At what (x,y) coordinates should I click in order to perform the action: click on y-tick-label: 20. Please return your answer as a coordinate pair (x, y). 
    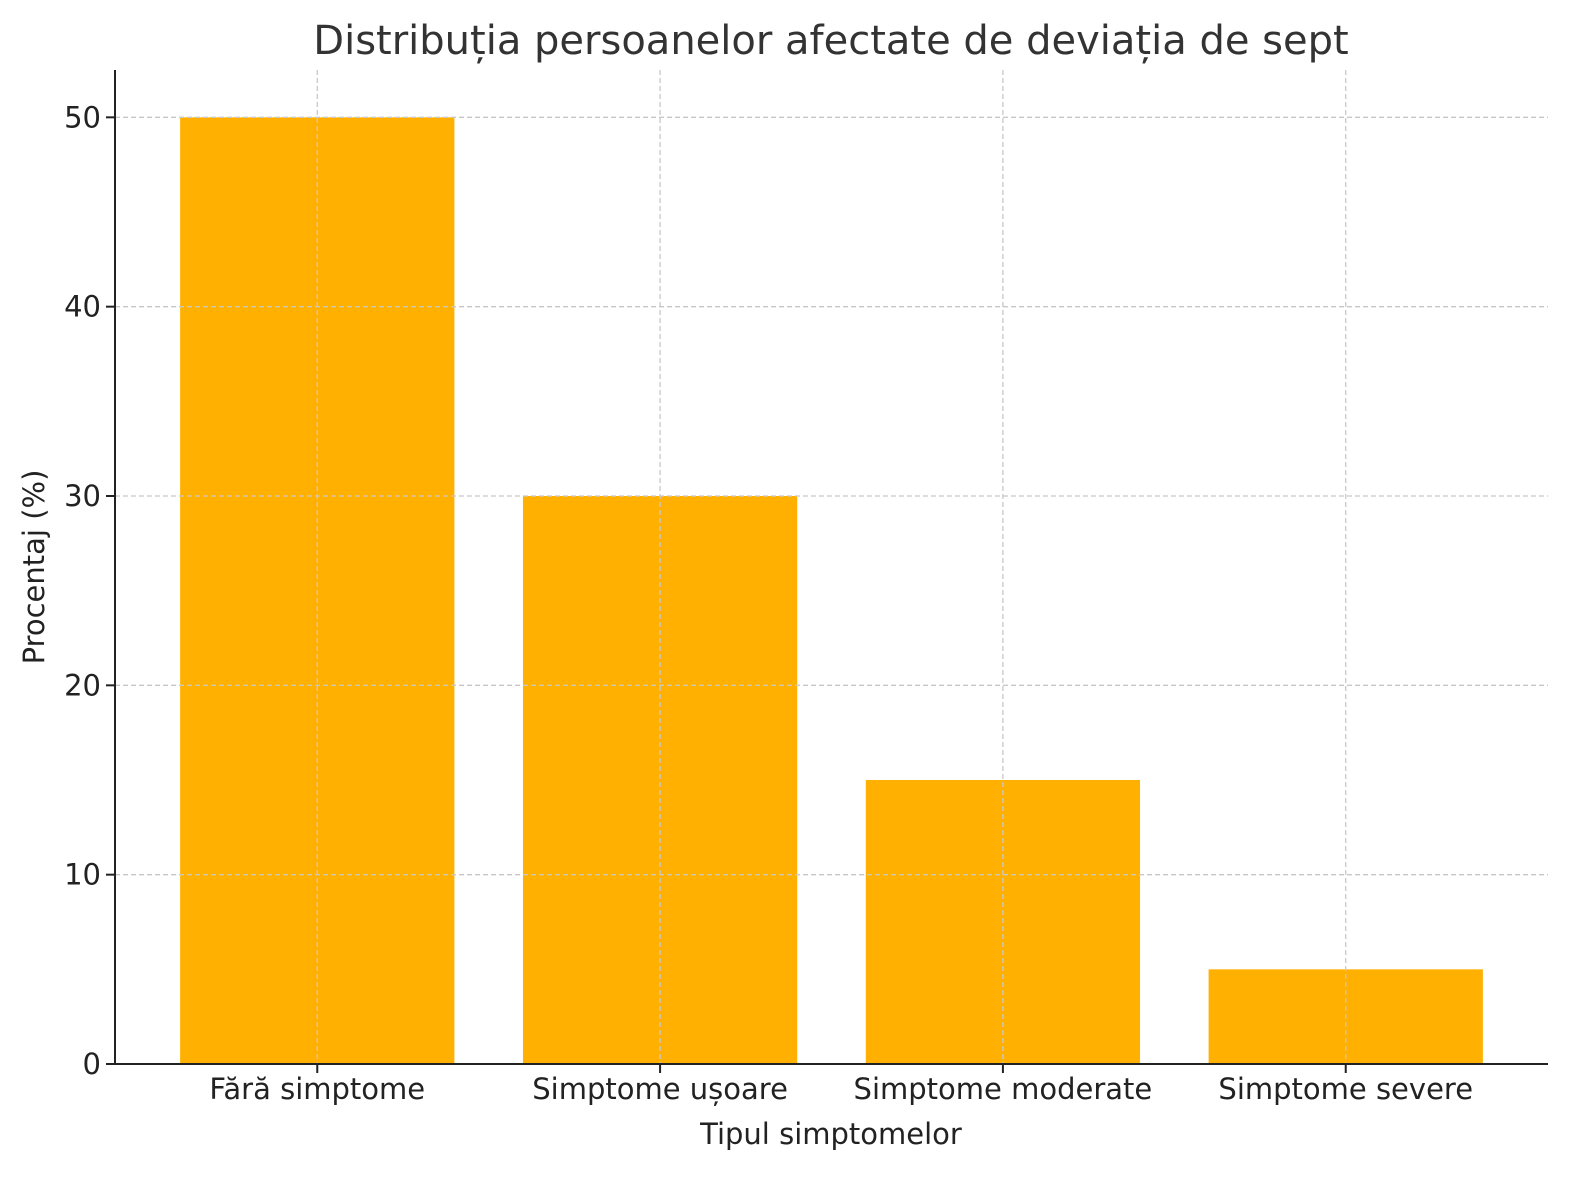
    Looking at the image, I should click on (82, 685).